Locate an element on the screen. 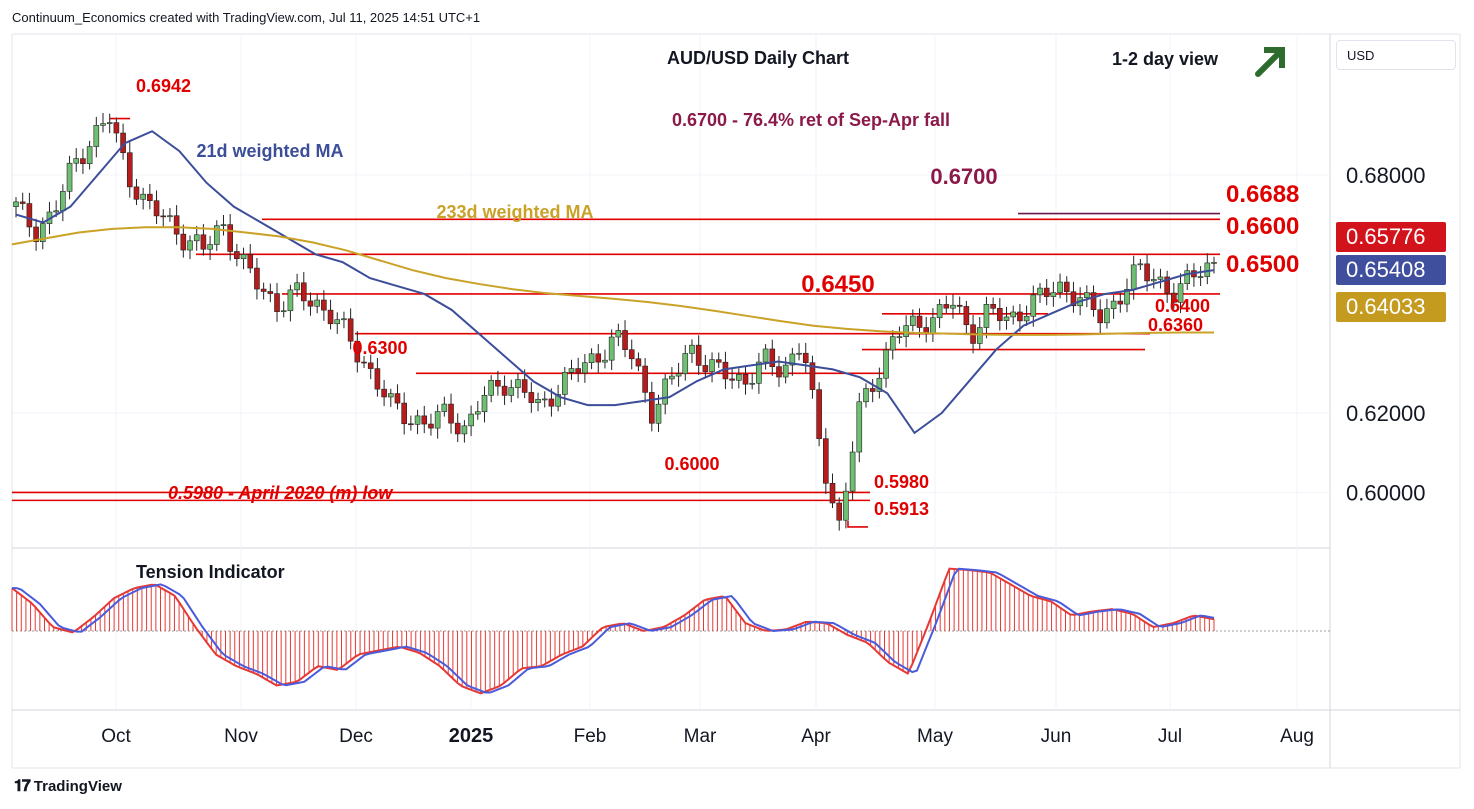 Image resolution: width=1474 pixels, height=809 pixels. label-6400: 0.6400 is located at coordinates (1182, 306).